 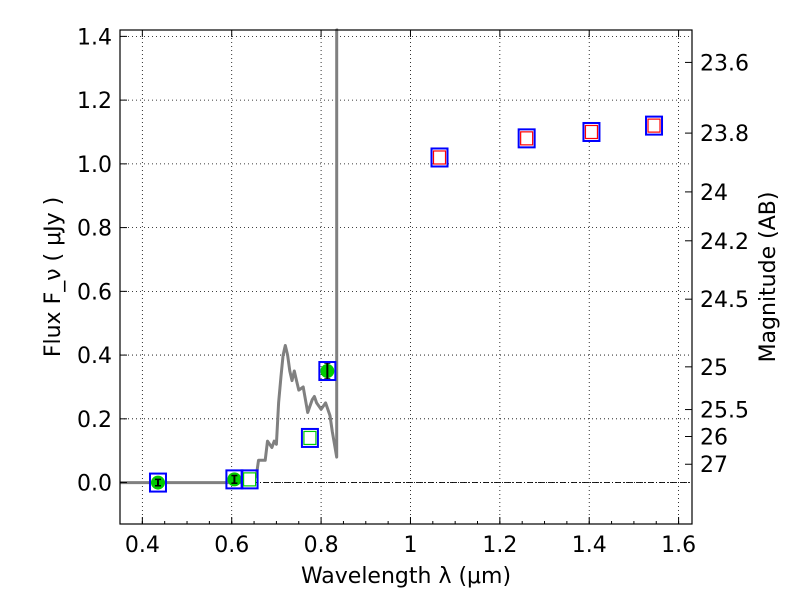 What do you see at coordinates (406, 576) in the screenshot?
I see `x-axis-label: Wavelength λ (μm)` at bounding box center [406, 576].